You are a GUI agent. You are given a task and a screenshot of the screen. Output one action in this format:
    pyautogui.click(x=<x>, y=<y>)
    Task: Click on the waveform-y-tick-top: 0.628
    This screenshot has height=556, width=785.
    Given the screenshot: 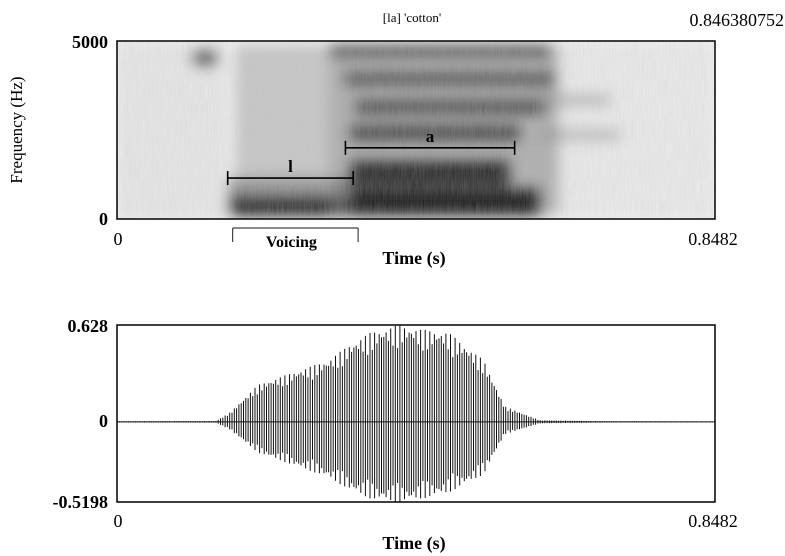 What is the action you would take?
    pyautogui.click(x=88, y=326)
    